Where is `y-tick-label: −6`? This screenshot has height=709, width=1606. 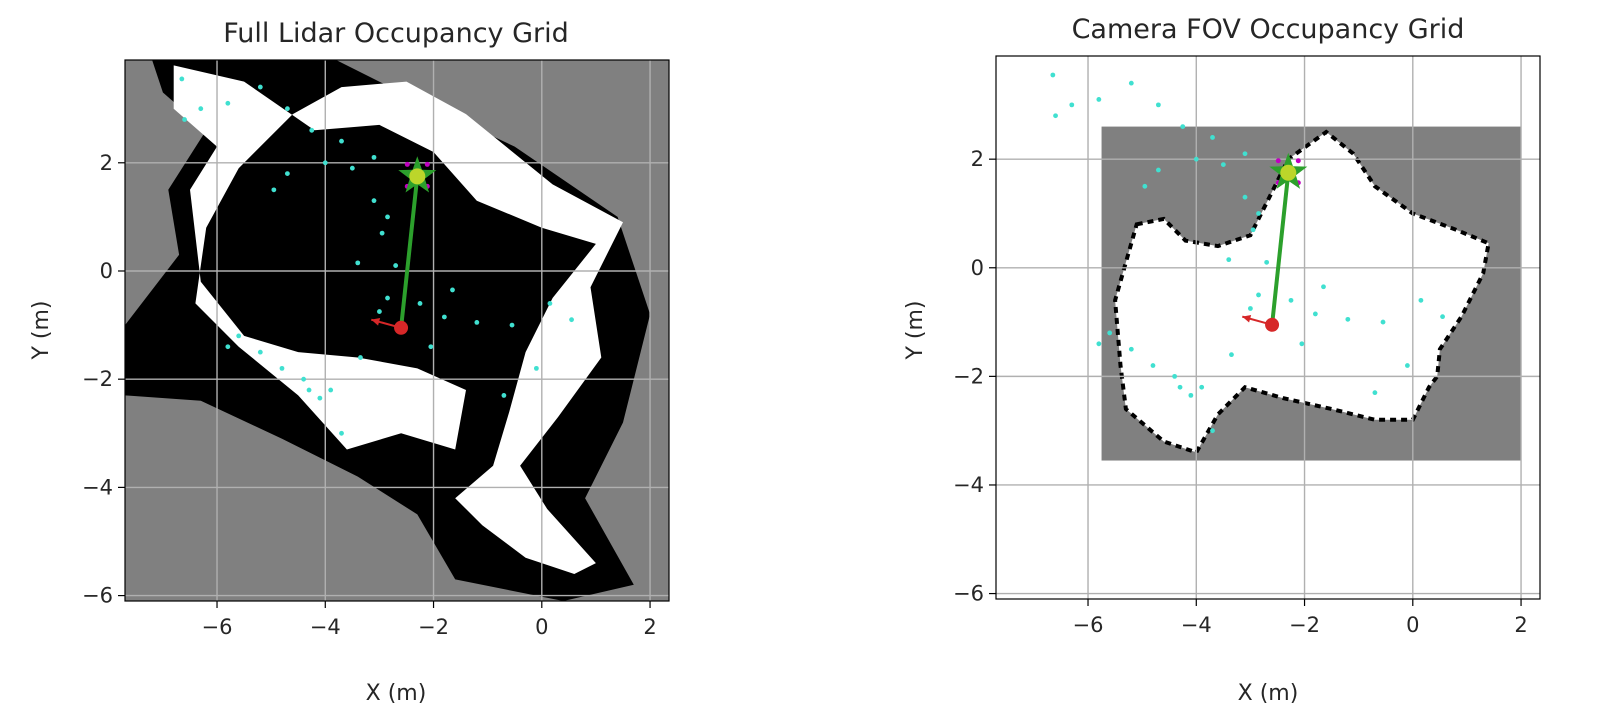 y-tick-label: −6 is located at coordinates (968, 594).